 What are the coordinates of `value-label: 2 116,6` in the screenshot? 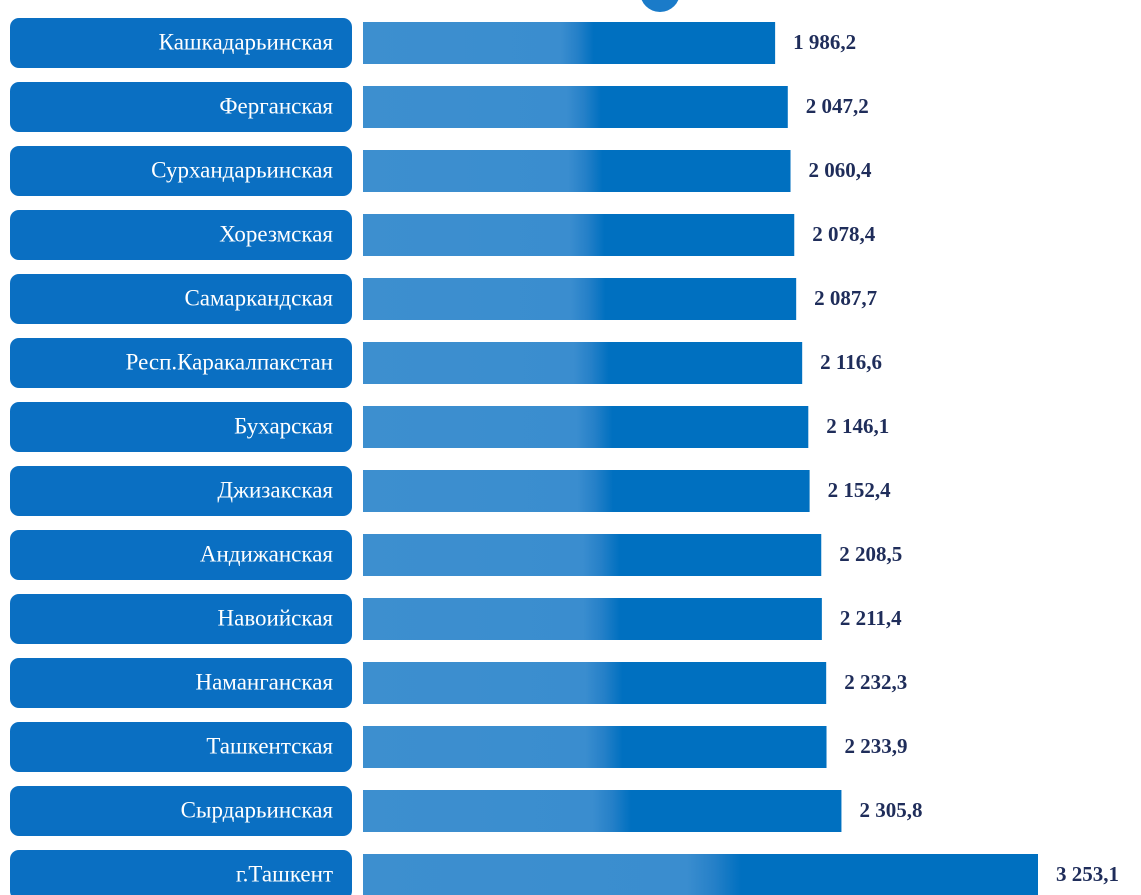 It's located at (851, 362).